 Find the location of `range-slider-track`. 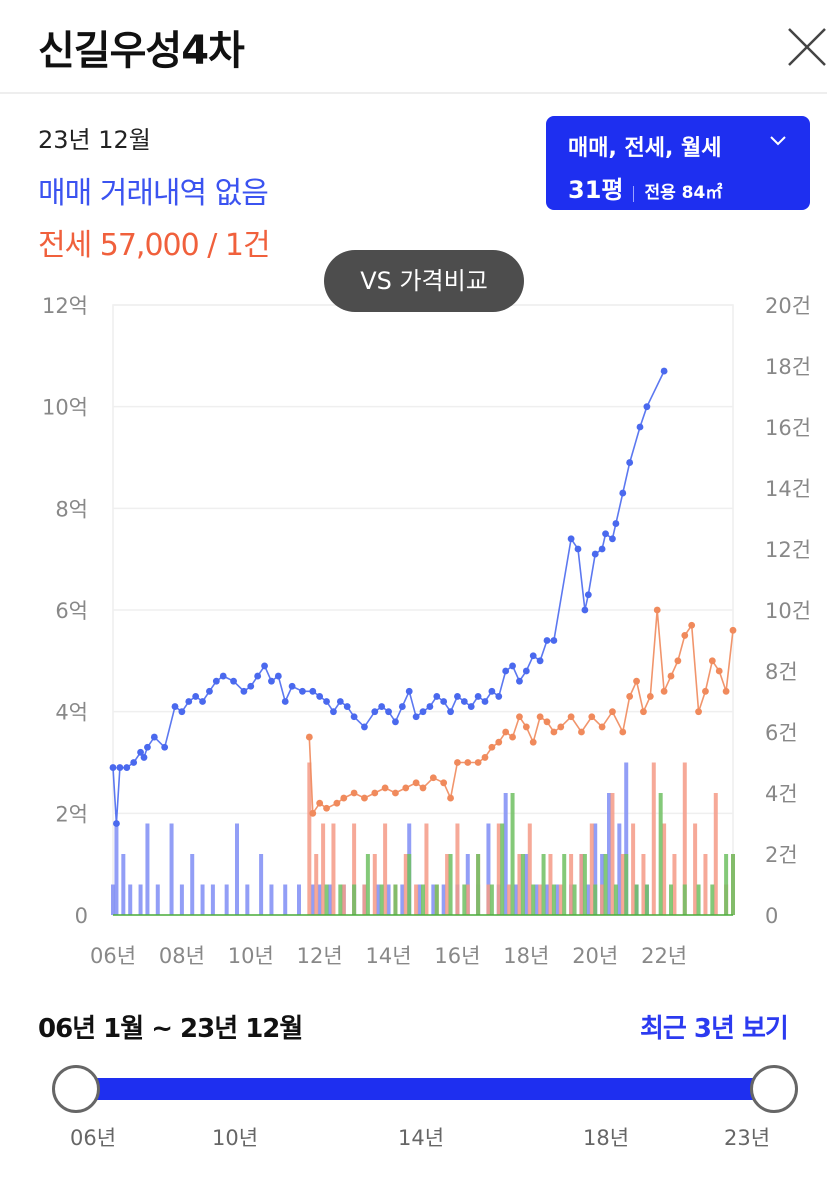

range-slider-track is located at coordinates (424, 1089).